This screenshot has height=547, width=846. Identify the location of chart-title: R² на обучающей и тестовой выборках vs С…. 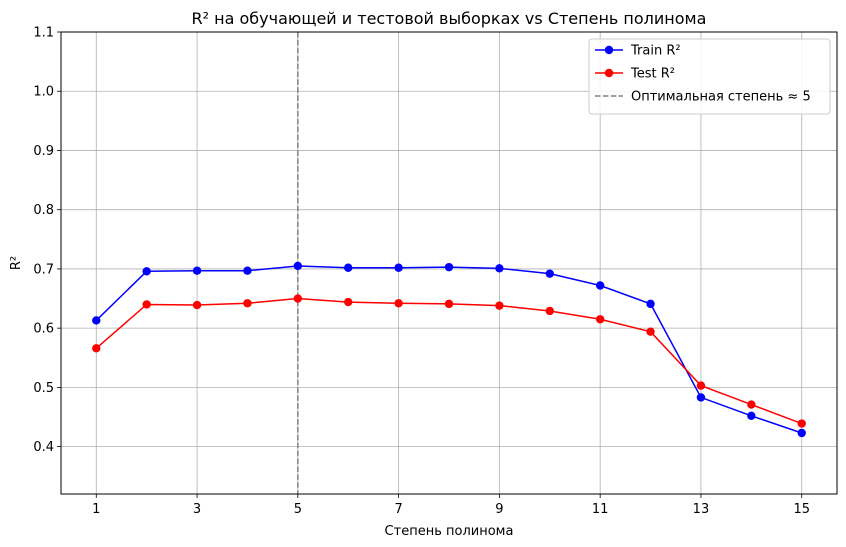
(449, 18).